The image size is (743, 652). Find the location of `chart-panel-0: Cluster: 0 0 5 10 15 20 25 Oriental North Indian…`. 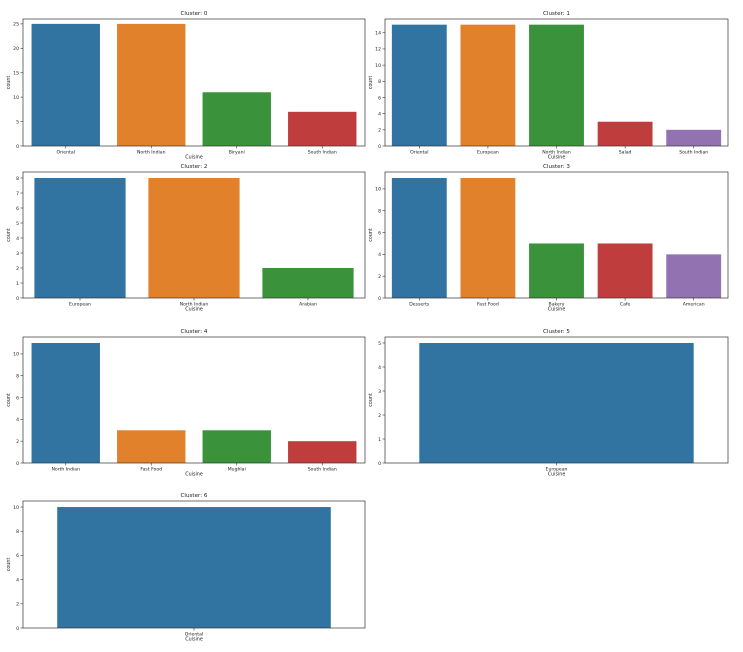

chart-panel-0: Cluster: 0 0 5 10 15 20 25 Oriental North Indian… is located at coordinates (186, 86).